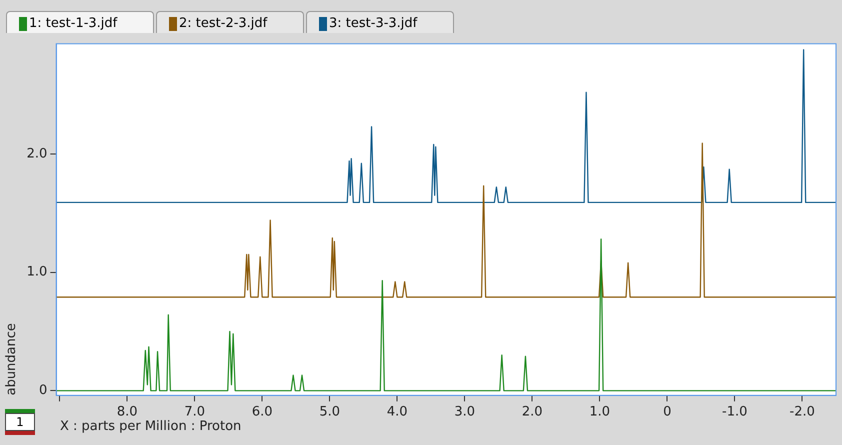 The width and height of the screenshot is (842, 445). Describe the element at coordinates (43, 390) in the screenshot. I see `y-tick-label: 0` at that location.